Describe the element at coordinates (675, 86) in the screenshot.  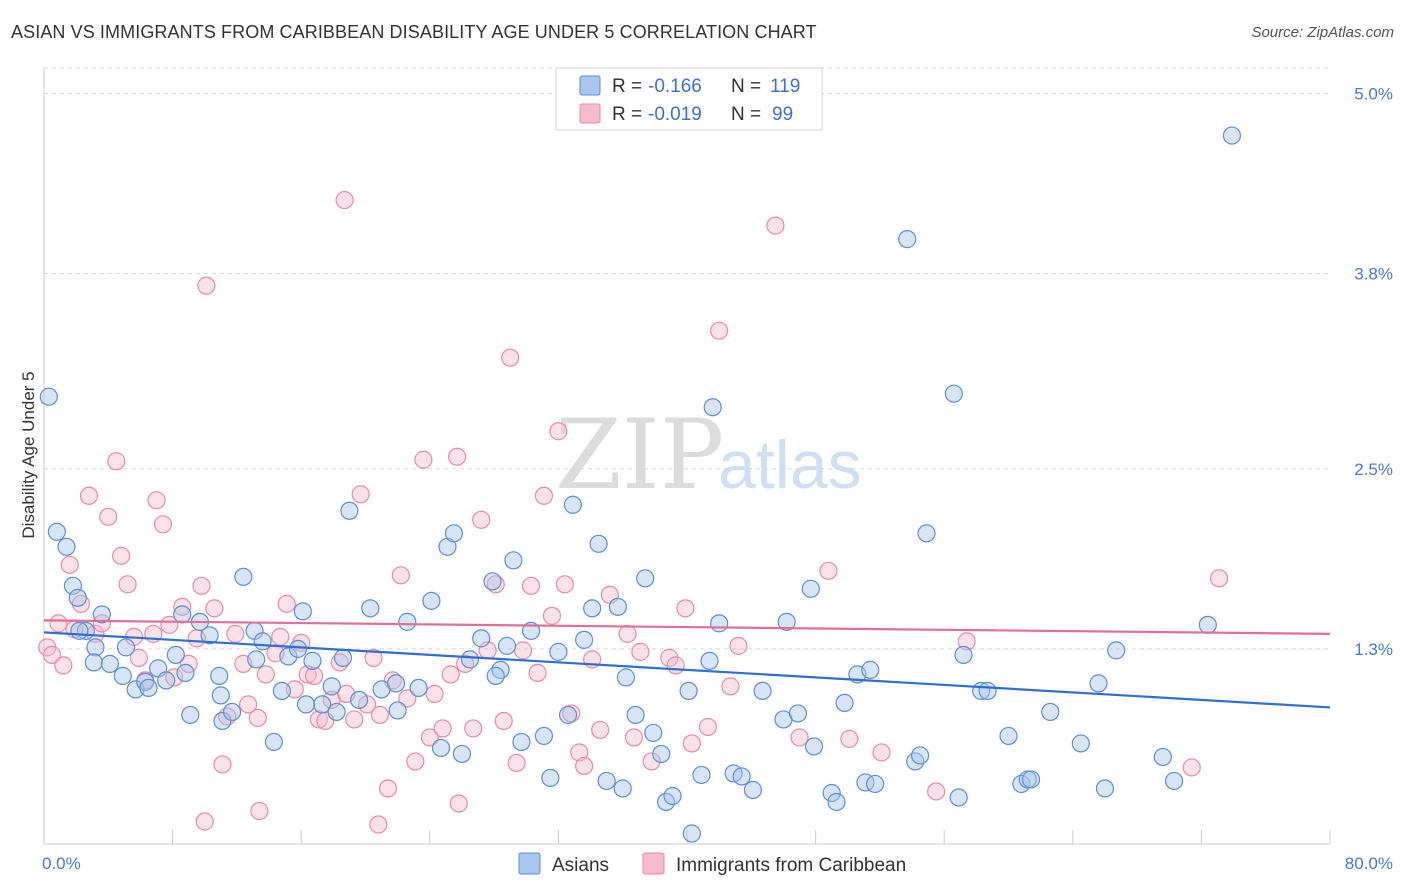
I see `legend-r-value-asians: -0.166` at that location.